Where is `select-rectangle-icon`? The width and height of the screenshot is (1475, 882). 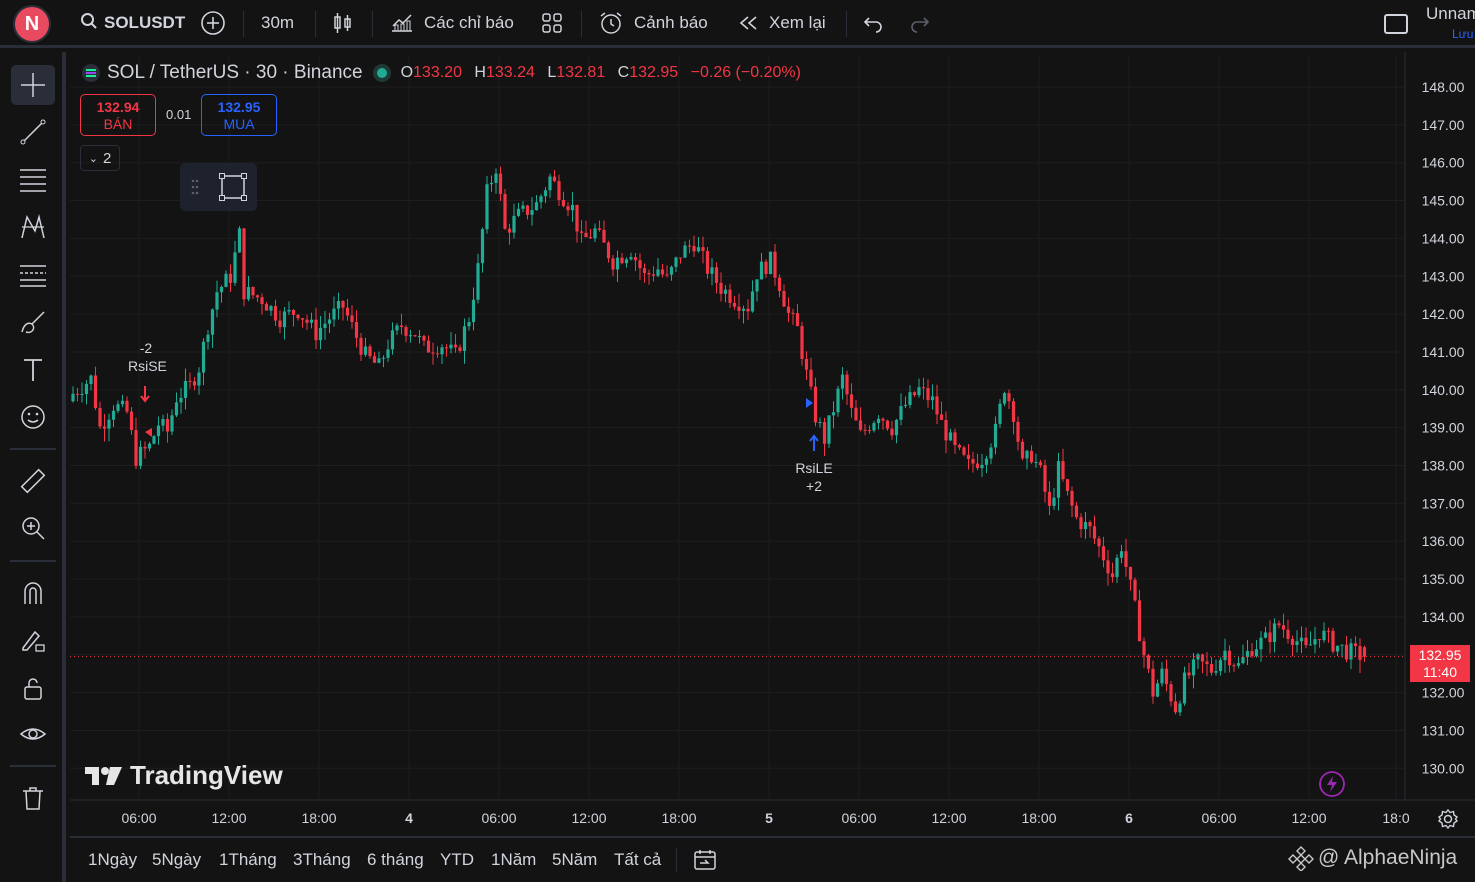 select-rectangle-icon is located at coordinates (233, 187).